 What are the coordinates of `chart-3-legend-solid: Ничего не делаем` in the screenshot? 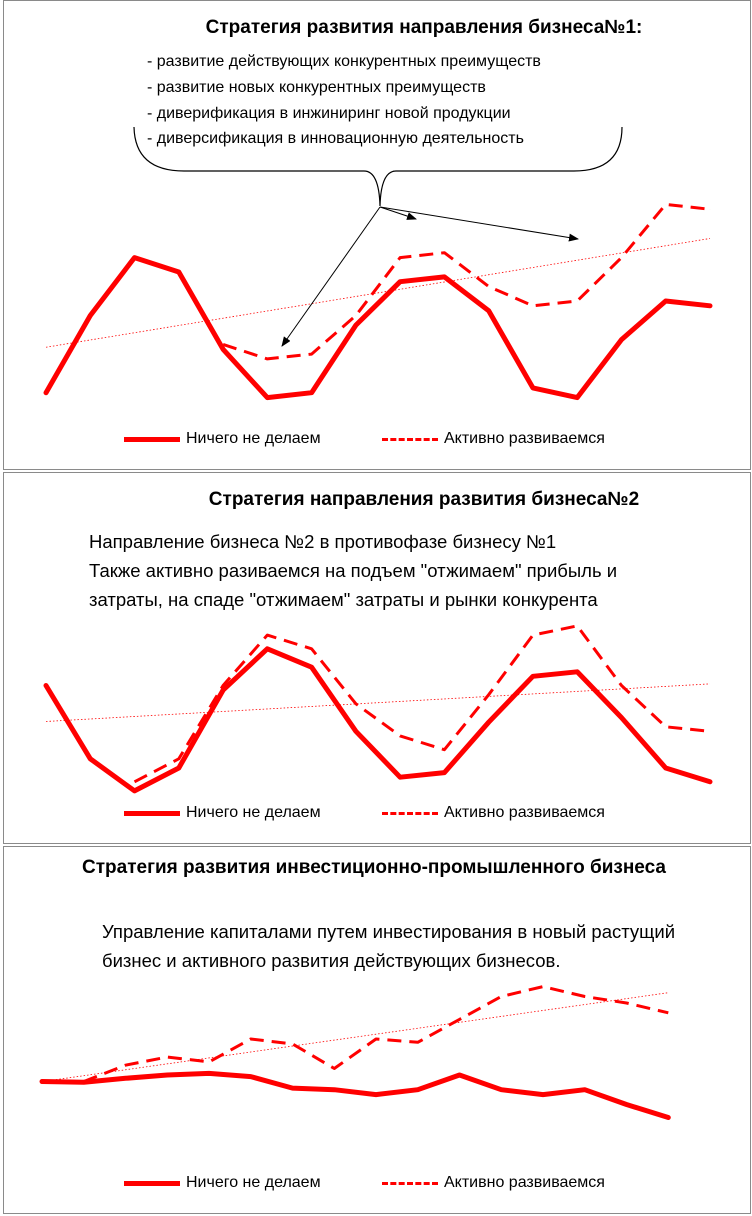 It's located at (222, 1183).